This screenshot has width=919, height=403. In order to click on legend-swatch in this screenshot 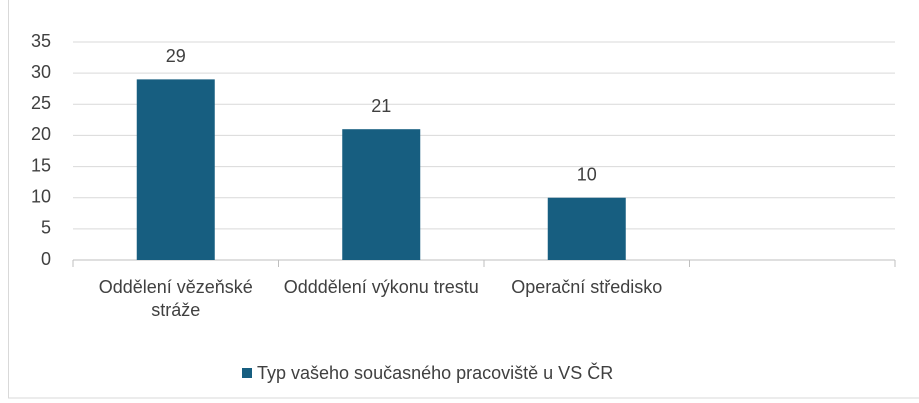, I will do `click(247, 373)`.